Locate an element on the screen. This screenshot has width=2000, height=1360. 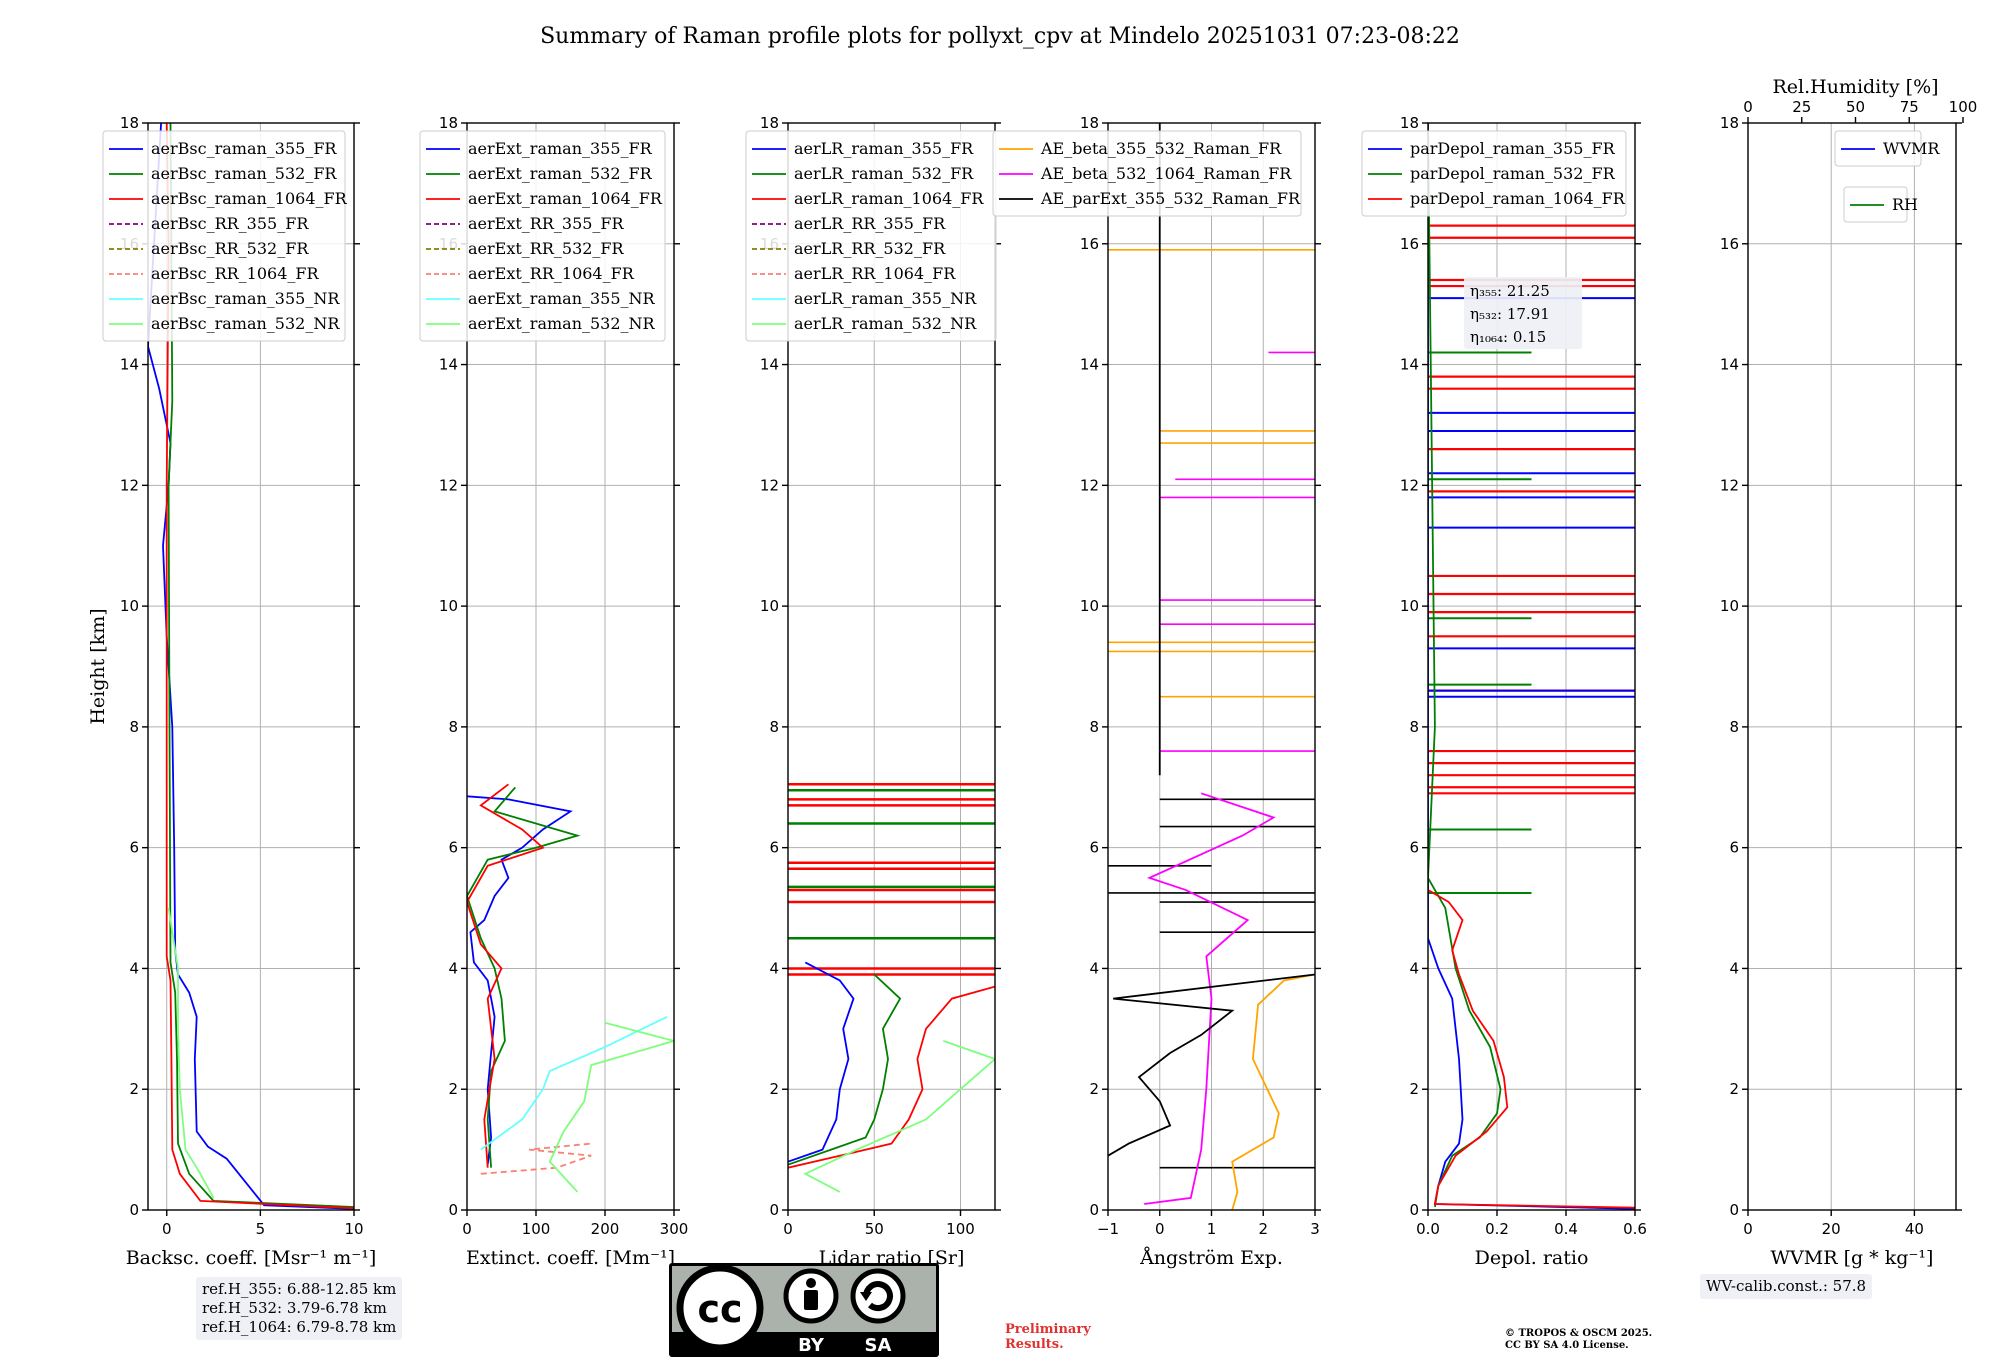
series-AE_parExt_355_532_Raman_FR is located at coordinates (1211, 1065).